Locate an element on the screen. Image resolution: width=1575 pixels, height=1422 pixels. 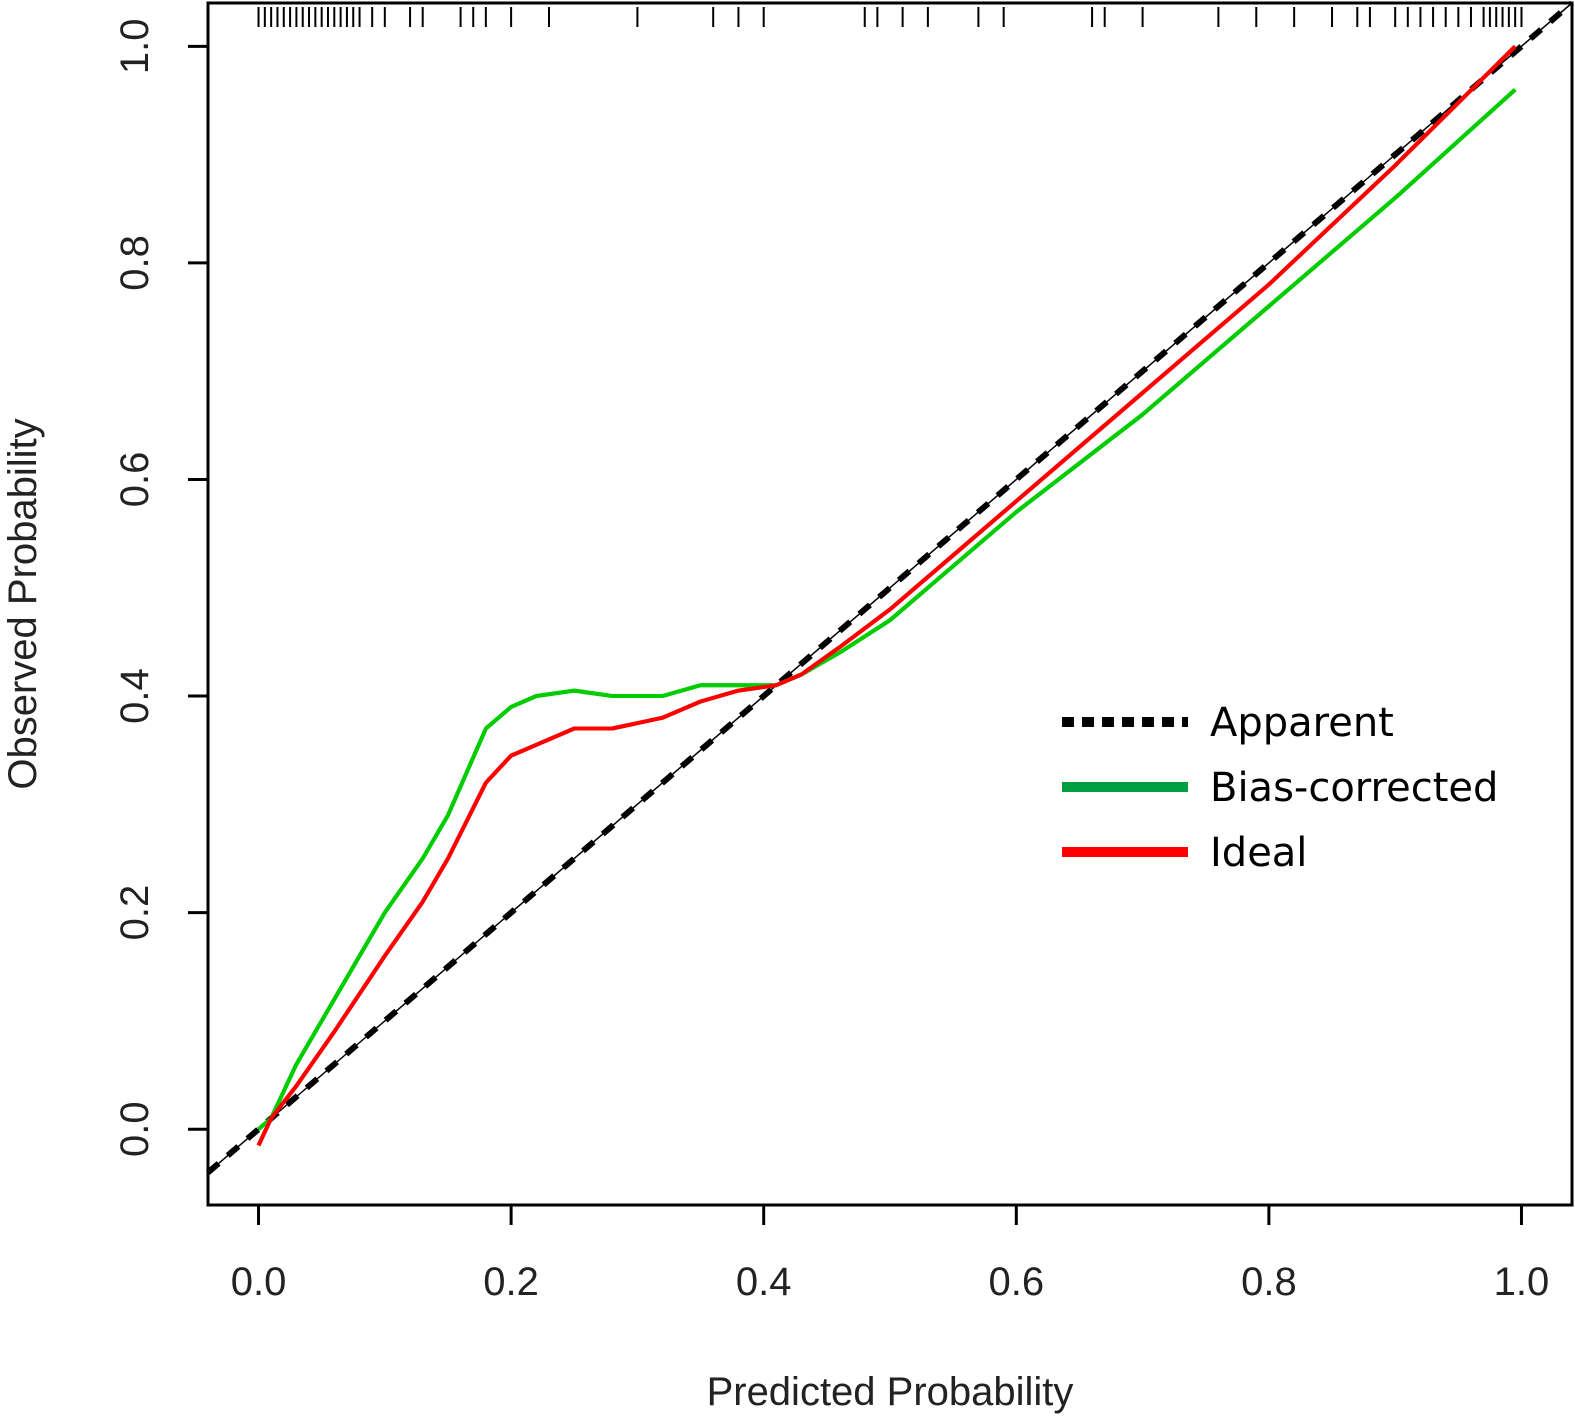
y-axis-title: Observed Probability is located at coordinates (23, 603).